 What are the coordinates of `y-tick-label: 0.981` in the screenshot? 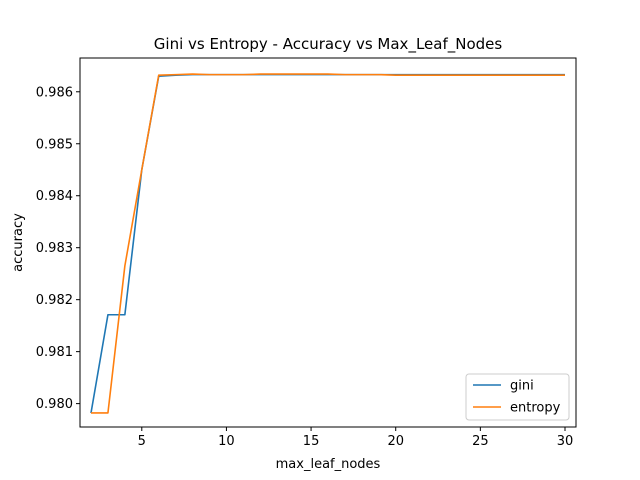 It's located at (54, 352).